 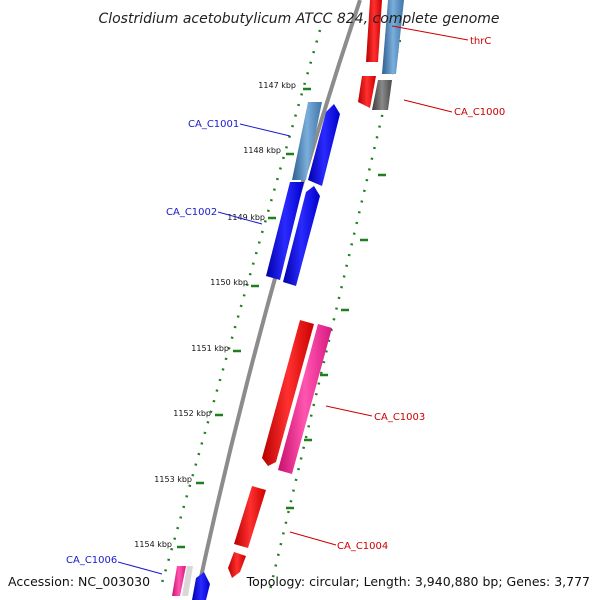 I want to click on gene-CA_C1004-red-b, so click(x=237, y=565).